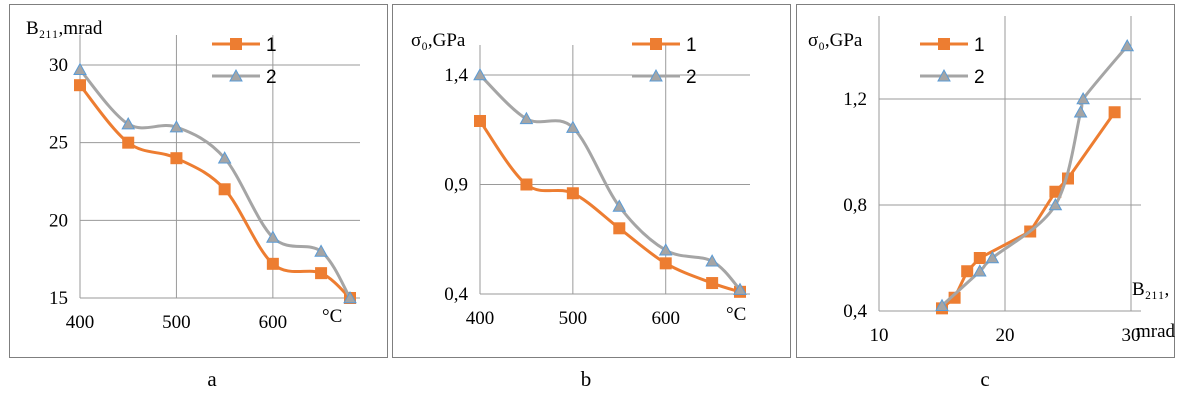 Image resolution: width=1181 pixels, height=396 pixels. Describe the element at coordinates (736, 314) in the screenshot. I see `panel-b-xlabel: °C` at that location.